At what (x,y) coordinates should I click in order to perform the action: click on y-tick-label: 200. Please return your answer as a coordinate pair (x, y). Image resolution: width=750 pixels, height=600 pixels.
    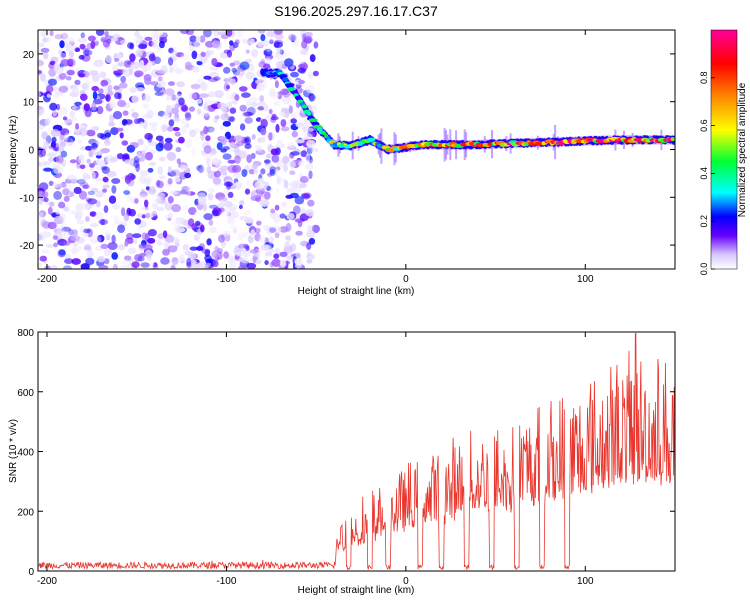
    Looking at the image, I should click on (25, 512).